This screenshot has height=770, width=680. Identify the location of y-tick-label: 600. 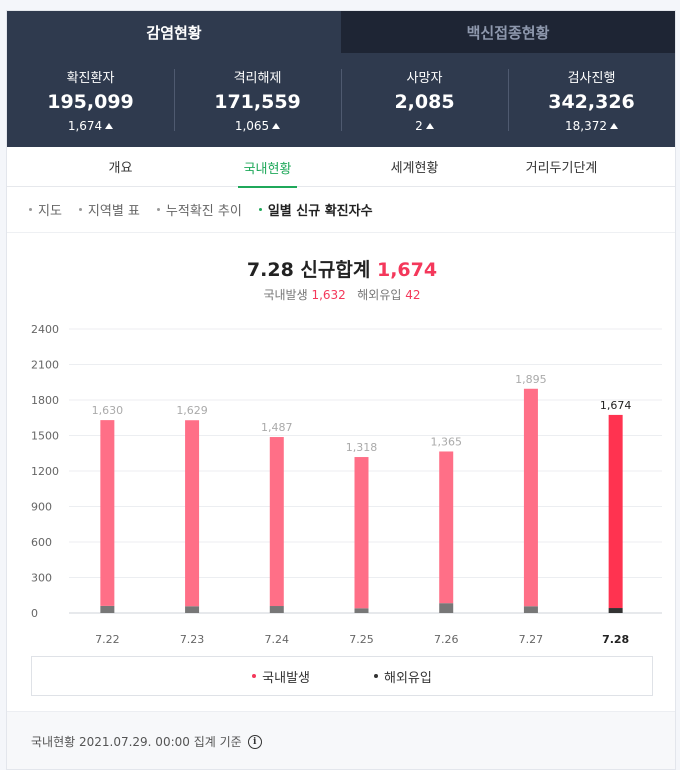
(41, 542).